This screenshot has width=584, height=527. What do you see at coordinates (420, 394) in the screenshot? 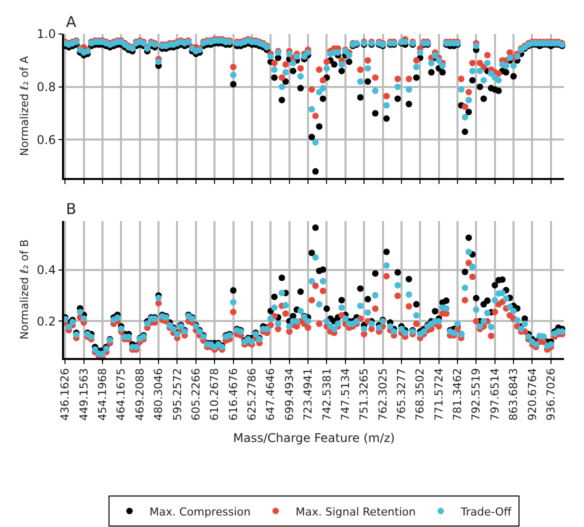
I see `x-tick-label: 768.3502` at bounding box center [420, 394].